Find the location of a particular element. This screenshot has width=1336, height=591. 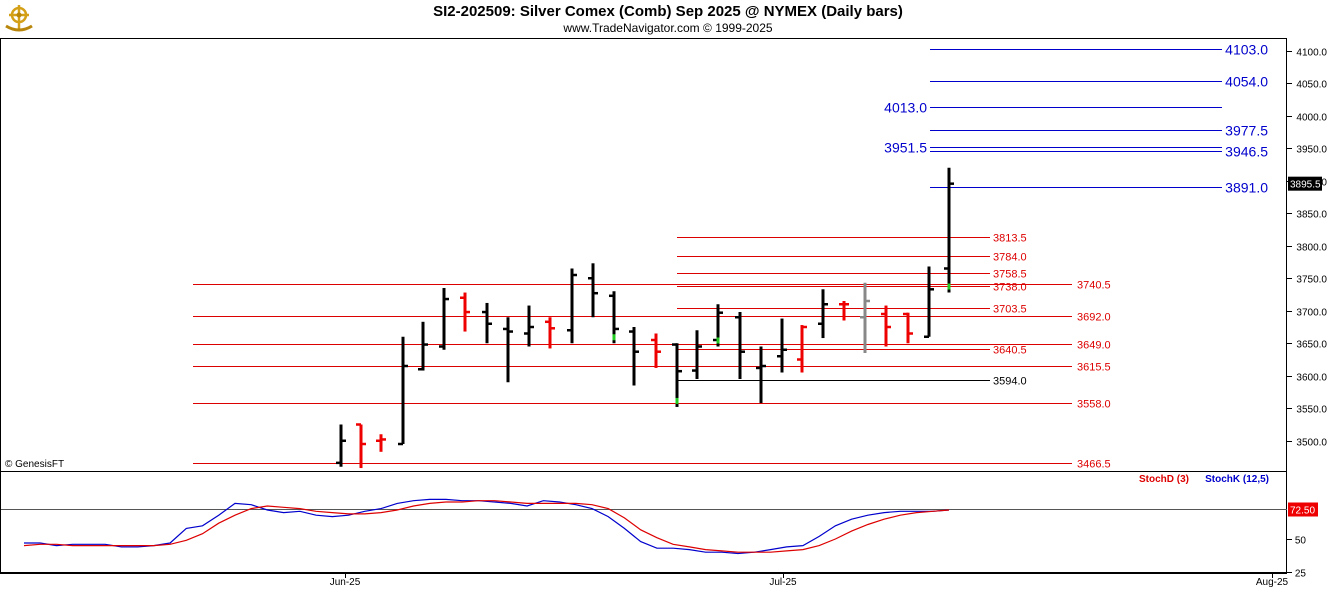

price-axis-tick-label: 4050.0 is located at coordinates (1311, 85).